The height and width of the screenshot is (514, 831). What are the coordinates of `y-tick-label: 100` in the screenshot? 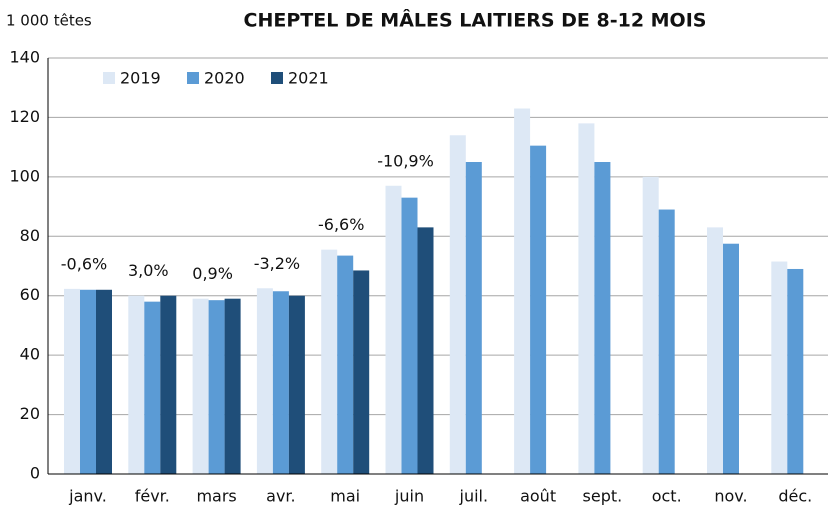 It's located at (24, 175).